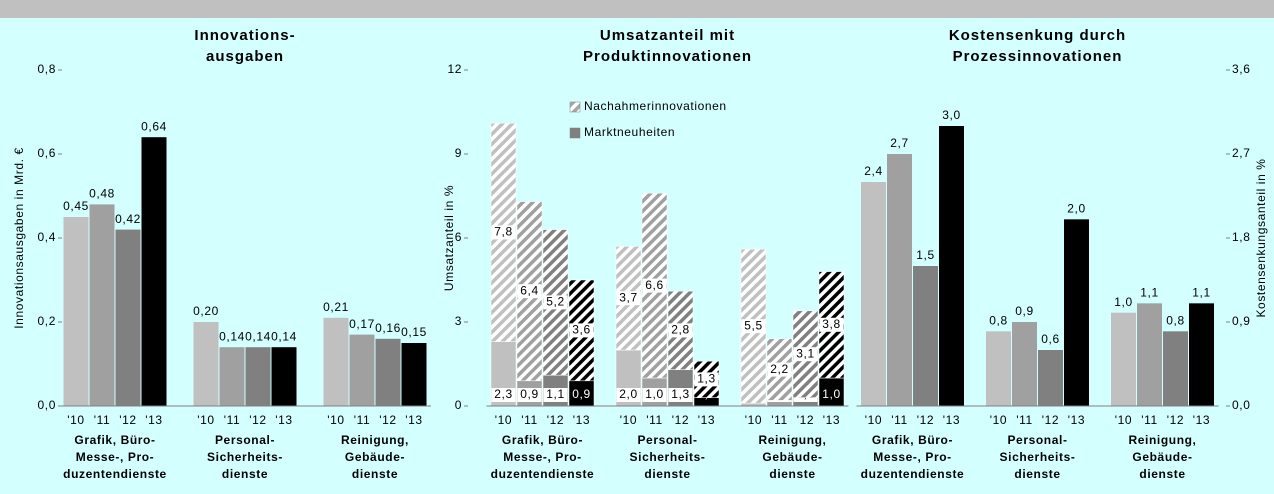 The image size is (1274, 494). What do you see at coordinates (575, 133) in the screenshot?
I see `legend-swatch` at bounding box center [575, 133].